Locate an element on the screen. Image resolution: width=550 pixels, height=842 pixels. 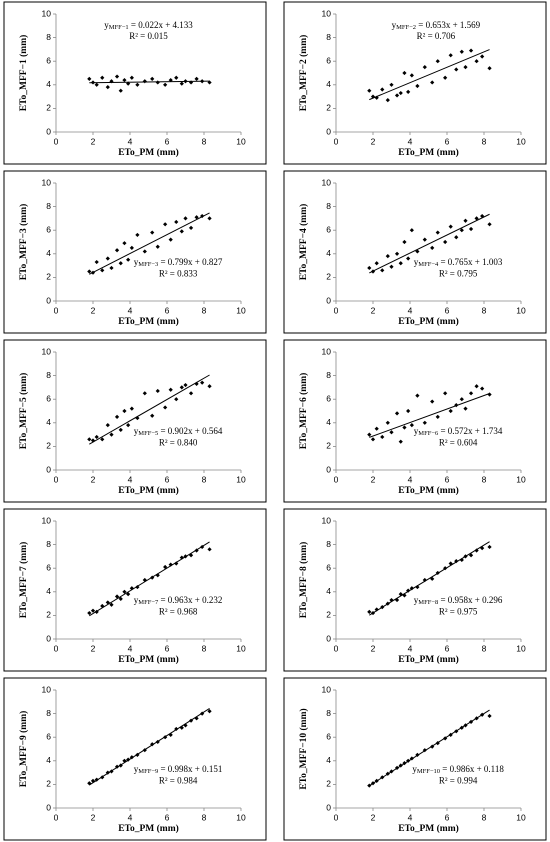
y-tick-label: 2 is located at coordinates (48, 446).